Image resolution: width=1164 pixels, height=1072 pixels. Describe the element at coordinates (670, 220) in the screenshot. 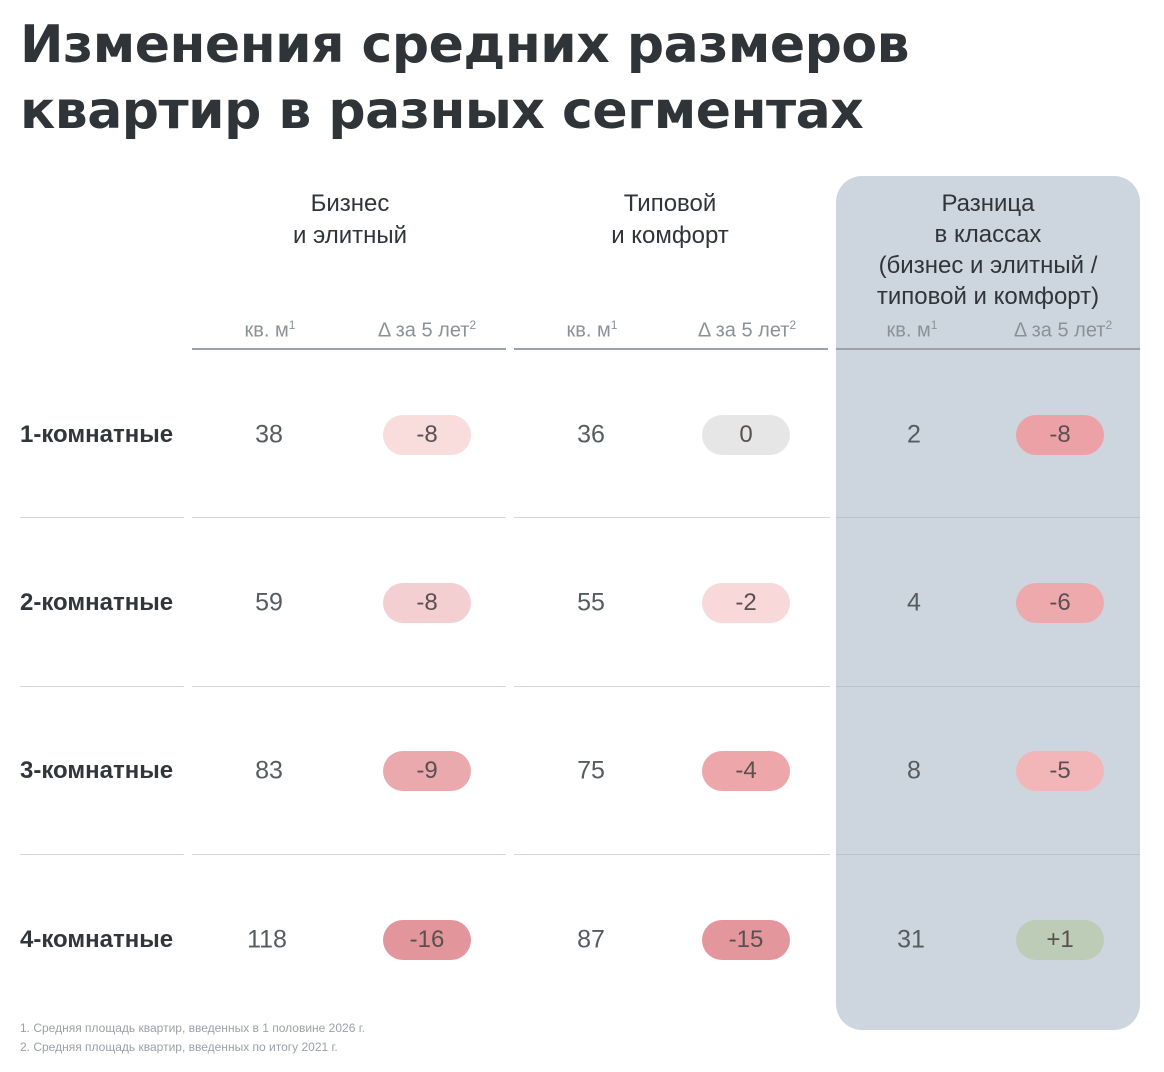

I see `group-header-standard: Типовой и комфорт` at that location.